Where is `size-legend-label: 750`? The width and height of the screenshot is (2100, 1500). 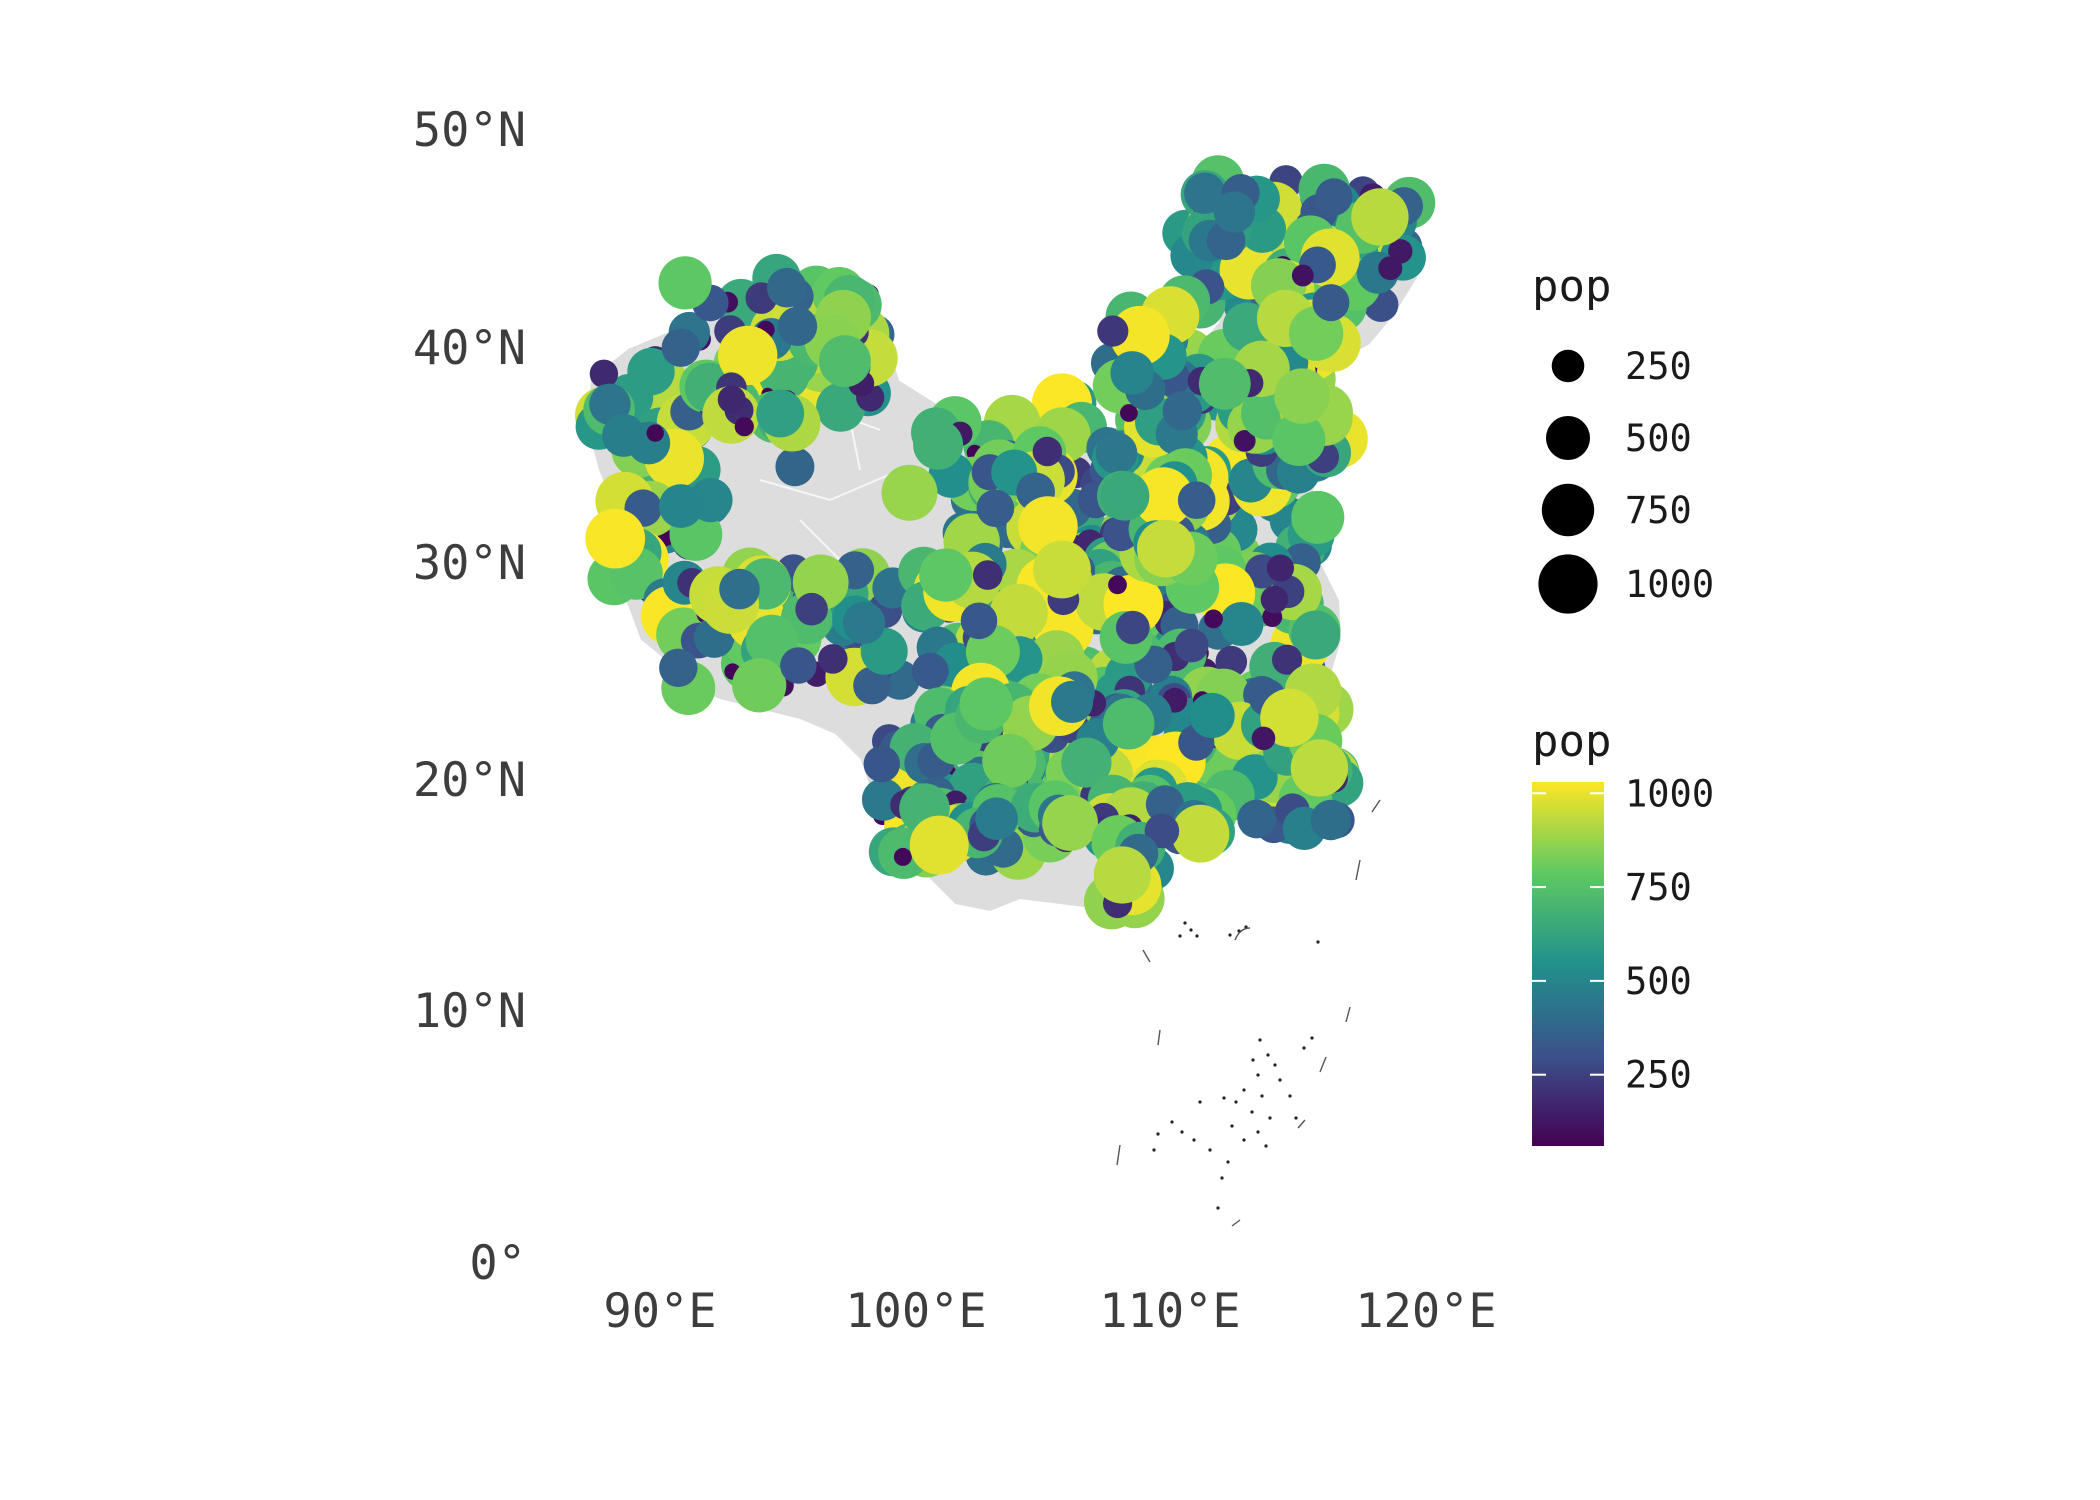 size-legend-label: 750 is located at coordinates (1658, 510).